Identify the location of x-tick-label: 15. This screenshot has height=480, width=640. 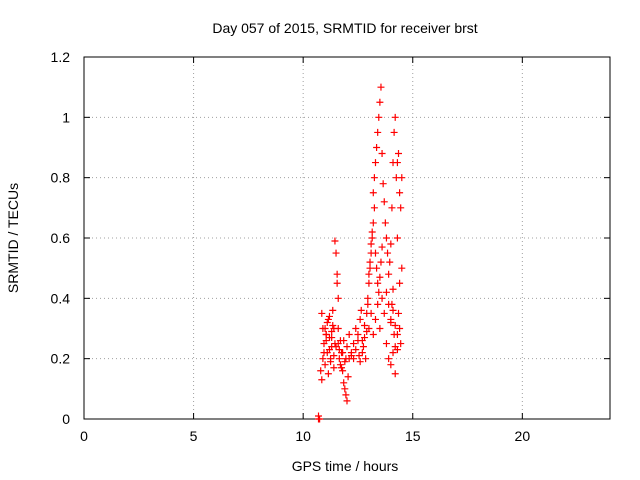
(413, 436).